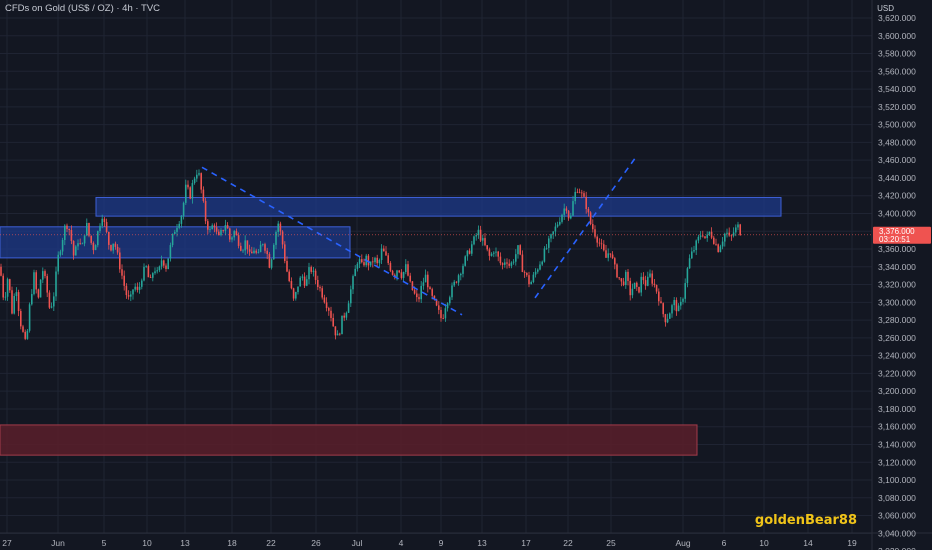 This screenshot has height=550, width=932. Describe the element at coordinates (897, 480) in the screenshot. I see `y-tick-label: 3,100.000` at that location.